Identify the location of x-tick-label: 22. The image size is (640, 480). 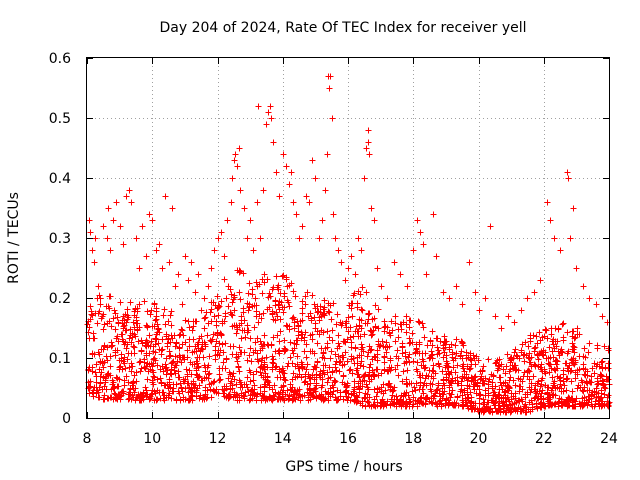
(544, 439).